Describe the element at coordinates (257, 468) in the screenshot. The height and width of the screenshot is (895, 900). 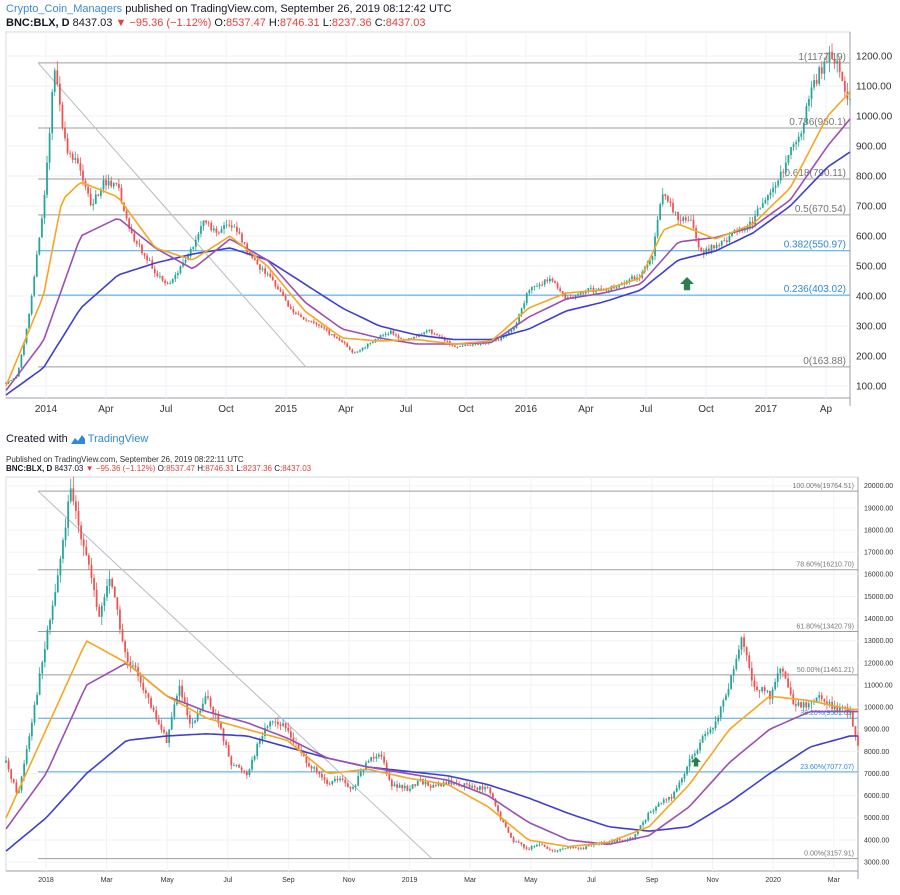
I see `low-value: 8237.36` at that location.